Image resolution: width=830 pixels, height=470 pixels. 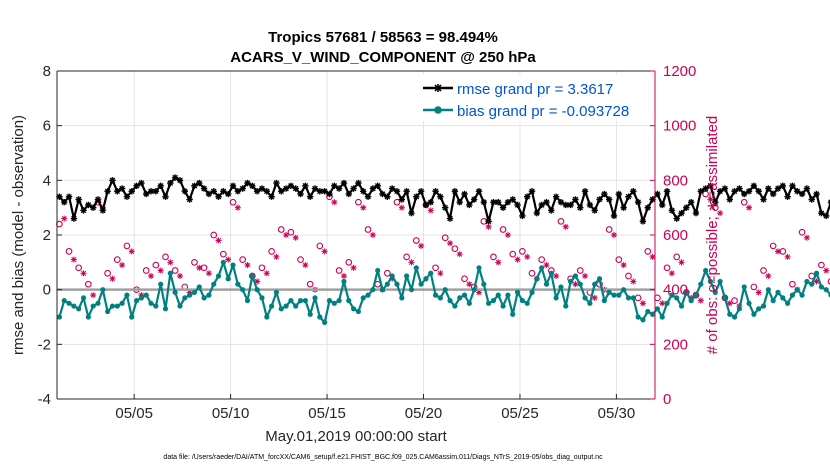 What do you see at coordinates (675, 235) in the screenshot?
I see `y-tick-label-right: 600` at bounding box center [675, 235].